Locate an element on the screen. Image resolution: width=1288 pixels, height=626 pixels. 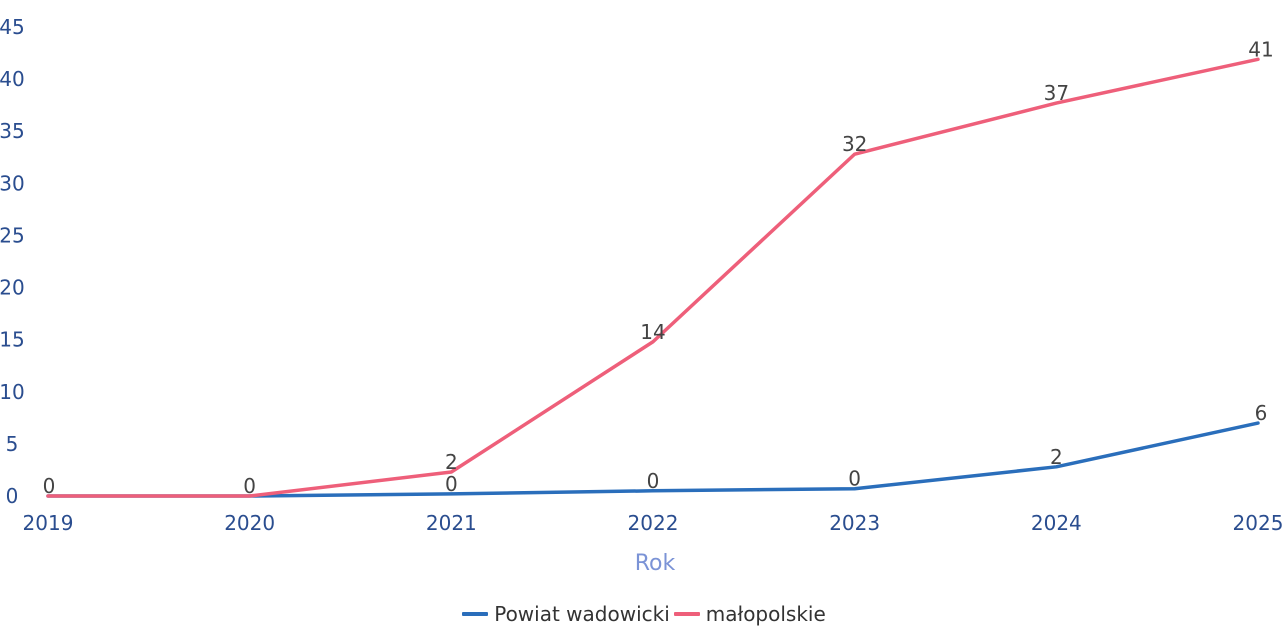
legend-item: Powiat wadowicki is located at coordinates (566, 614).